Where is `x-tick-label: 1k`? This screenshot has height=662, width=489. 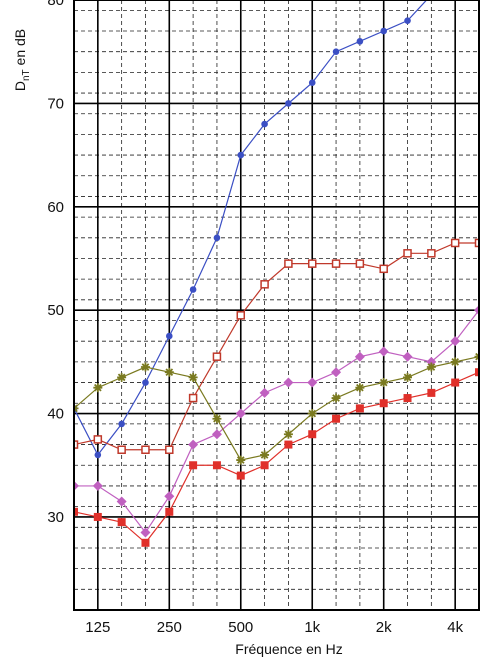
x-tick-label: 1k is located at coordinates (312, 627).